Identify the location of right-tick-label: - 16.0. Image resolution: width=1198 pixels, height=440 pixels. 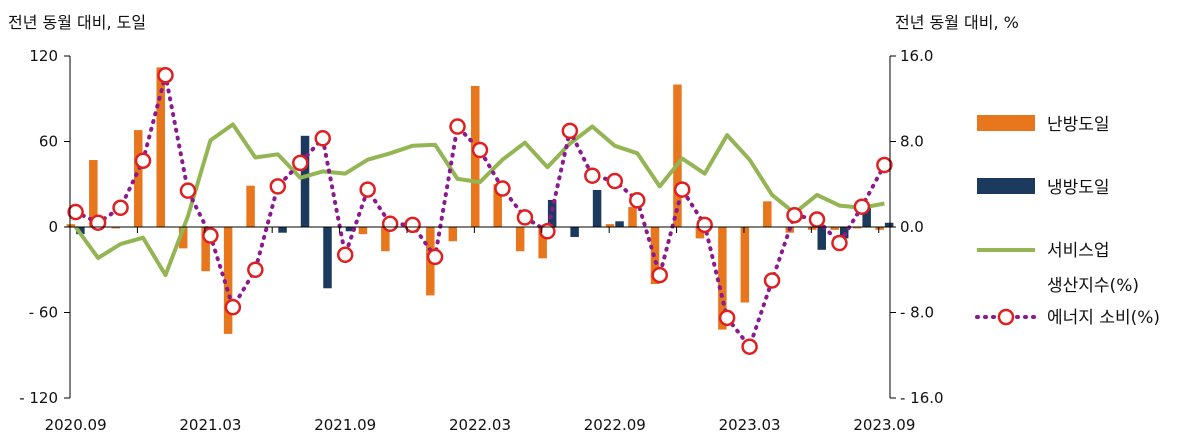
(922, 398).